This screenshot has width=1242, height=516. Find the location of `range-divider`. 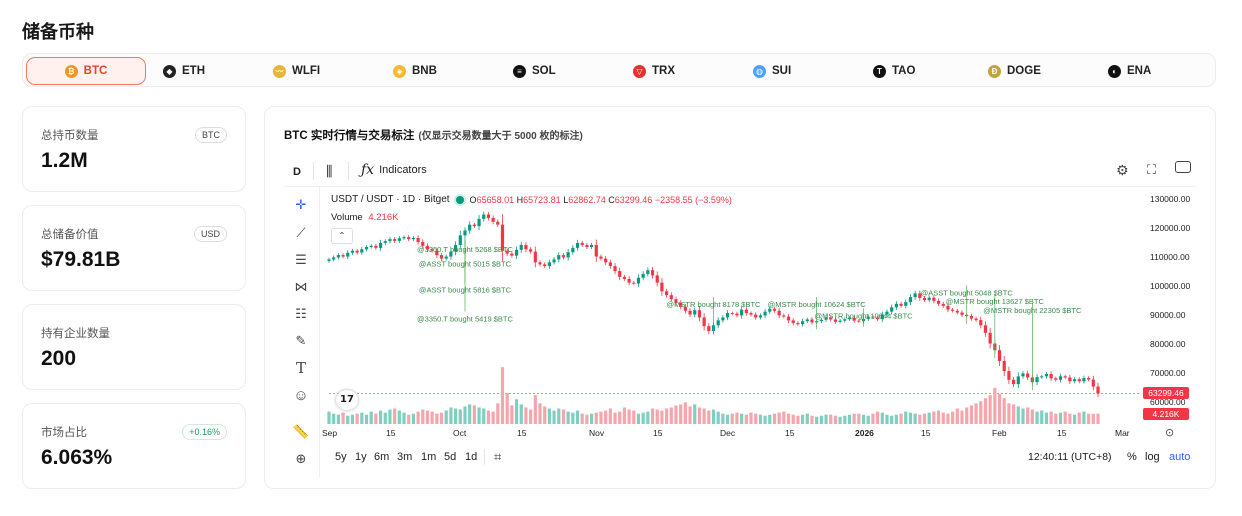

range-divider is located at coordinates (484, 457).